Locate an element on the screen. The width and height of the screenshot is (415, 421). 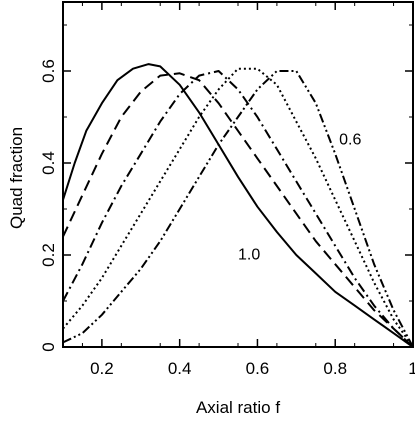
curve-annotation: 1.0 is located at coordinates (249, 255).